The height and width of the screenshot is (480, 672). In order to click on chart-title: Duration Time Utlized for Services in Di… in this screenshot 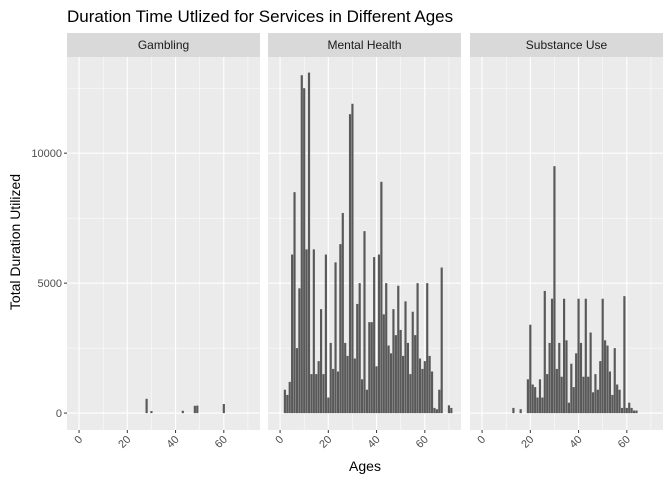, I will do `click(260, 16)`.